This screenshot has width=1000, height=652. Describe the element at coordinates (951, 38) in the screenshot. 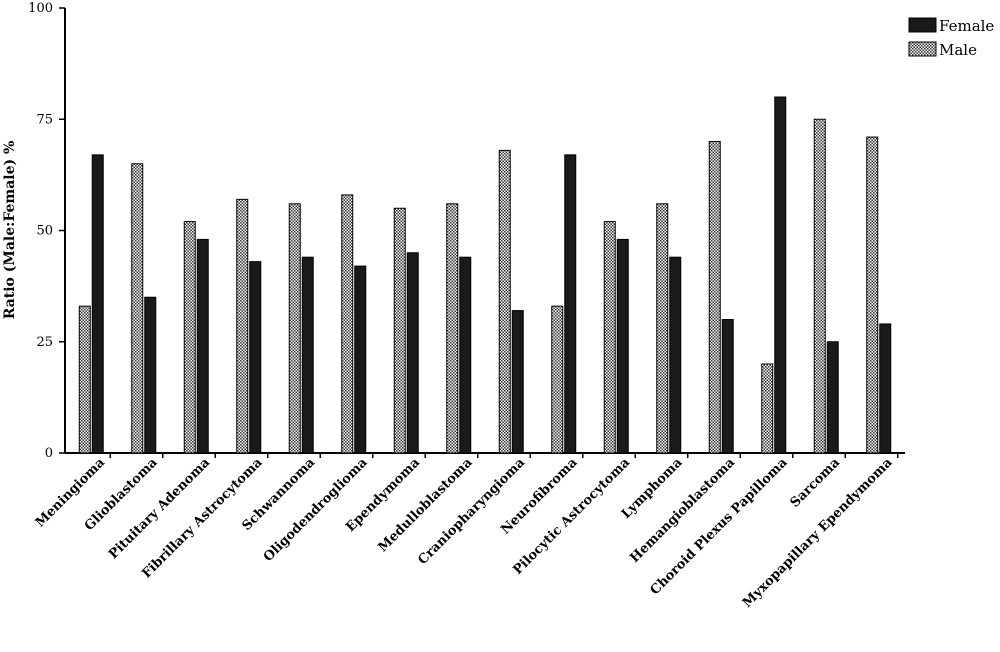

I see `legend: Female Male` at that location.